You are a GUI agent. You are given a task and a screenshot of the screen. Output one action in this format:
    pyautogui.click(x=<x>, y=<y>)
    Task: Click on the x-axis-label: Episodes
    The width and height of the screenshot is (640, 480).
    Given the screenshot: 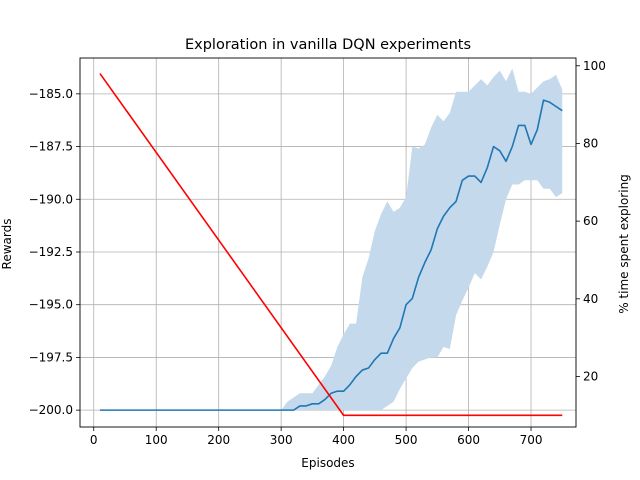 What is the action you would take?
    pyautogui.click(x=327, y=463)
    